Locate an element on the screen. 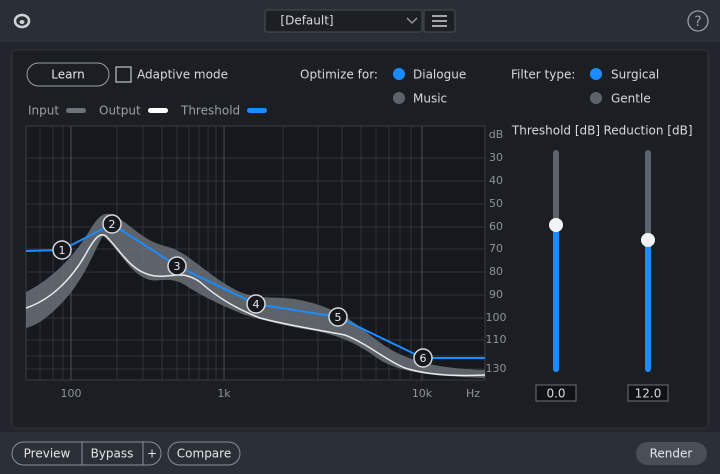  plus-button: + is located at coordinates (152, 454).